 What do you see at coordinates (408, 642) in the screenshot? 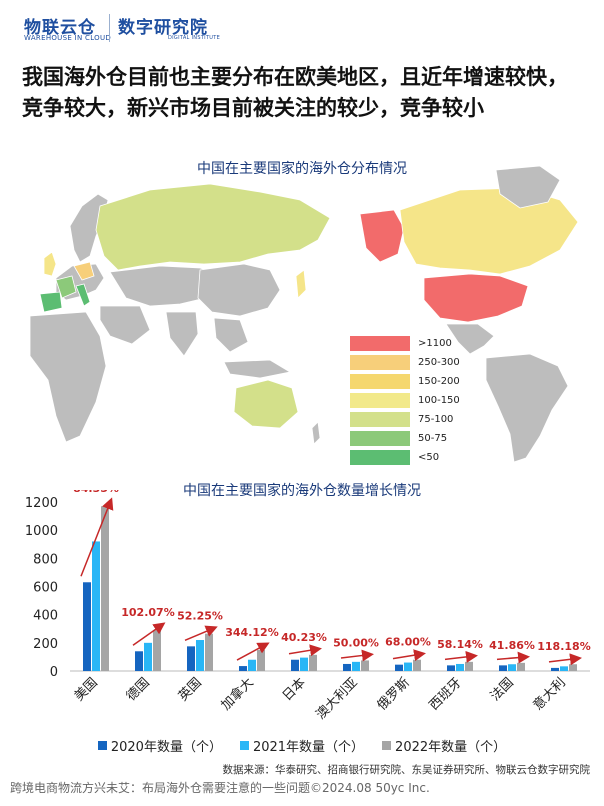
I see `growth-label: 68.00%` at bounding box center [408, 642].